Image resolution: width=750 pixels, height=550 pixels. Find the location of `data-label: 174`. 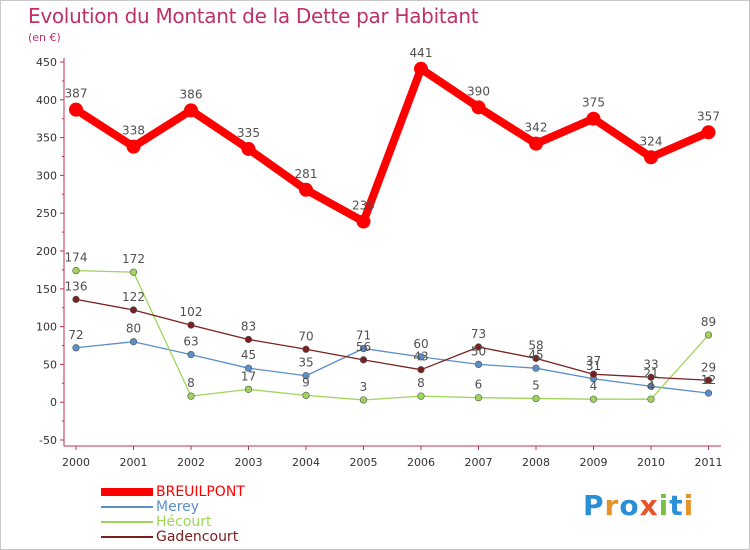

data-label: 174 is located at coordinates (76, 258).